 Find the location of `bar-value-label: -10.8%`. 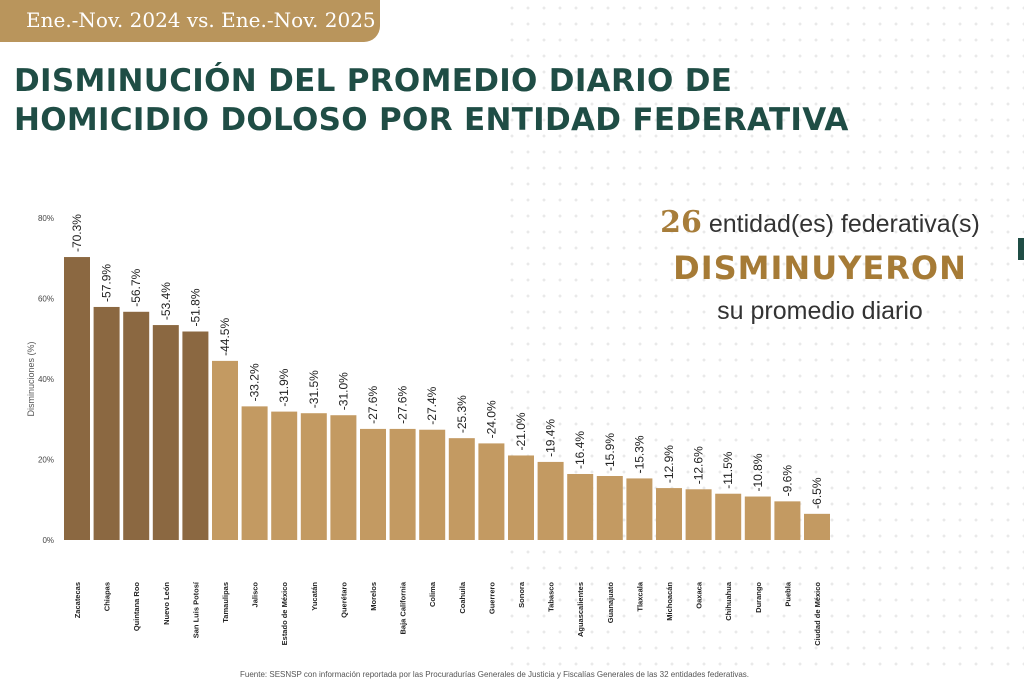

bar-value-label: -10.8% is located at coordinates (758, 472).